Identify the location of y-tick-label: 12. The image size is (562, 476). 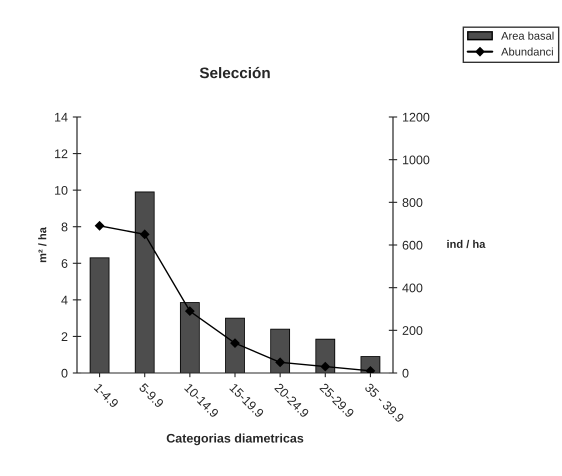
(61, 153).